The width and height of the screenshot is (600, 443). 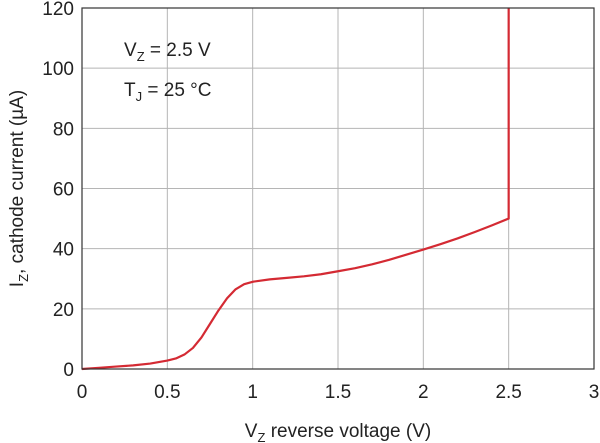 I want to click on x-tick-label: 2.5, so click(x=508, y=392).